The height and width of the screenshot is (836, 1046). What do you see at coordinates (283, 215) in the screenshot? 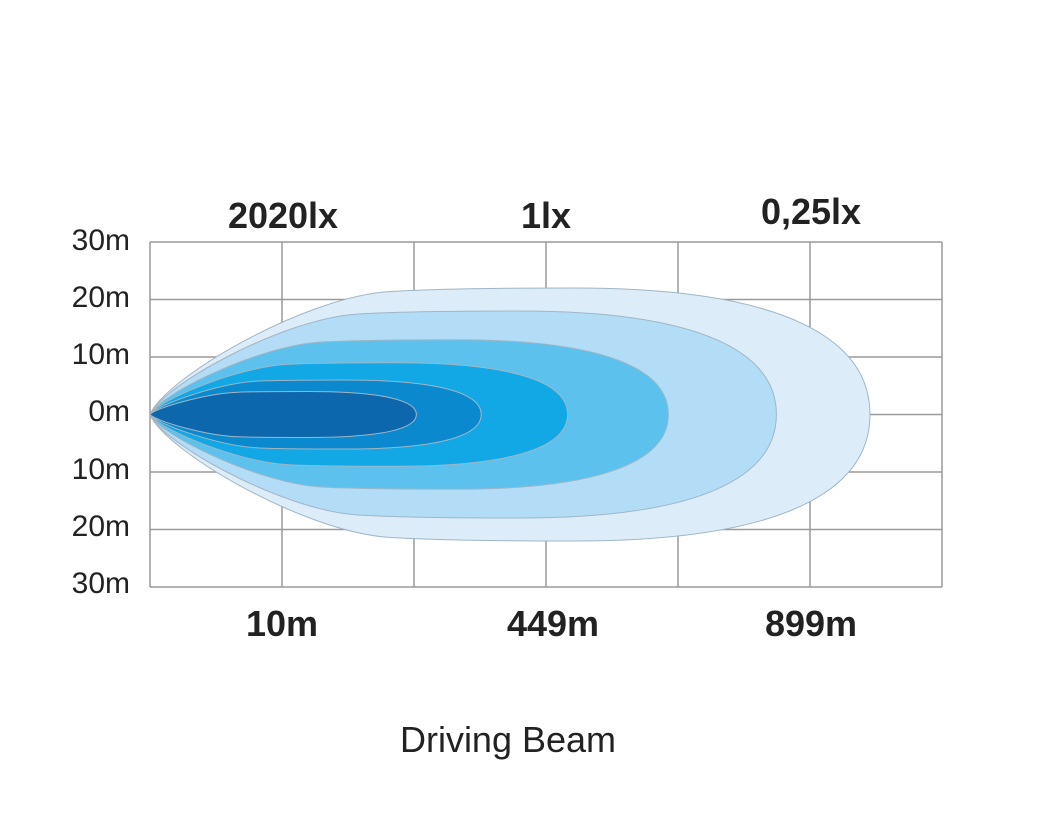
I see `lux-label: 2020lx` at bounding box center [283, 215].